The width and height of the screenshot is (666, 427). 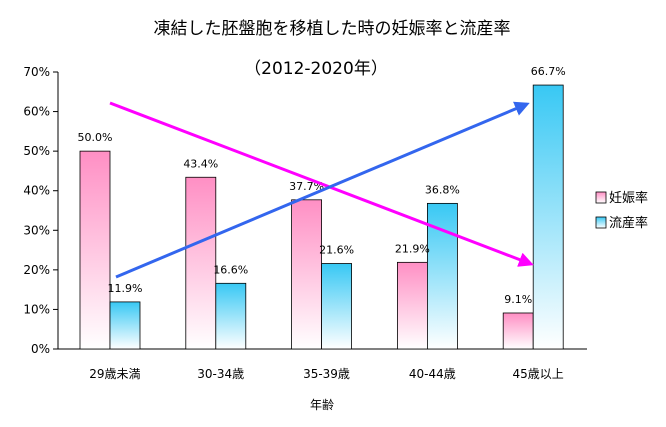 What do you see at coordinates (95, 137) in the screenshot?
I see `data-label-pregnancy: 50.0%` at bounding box center [95, 137].